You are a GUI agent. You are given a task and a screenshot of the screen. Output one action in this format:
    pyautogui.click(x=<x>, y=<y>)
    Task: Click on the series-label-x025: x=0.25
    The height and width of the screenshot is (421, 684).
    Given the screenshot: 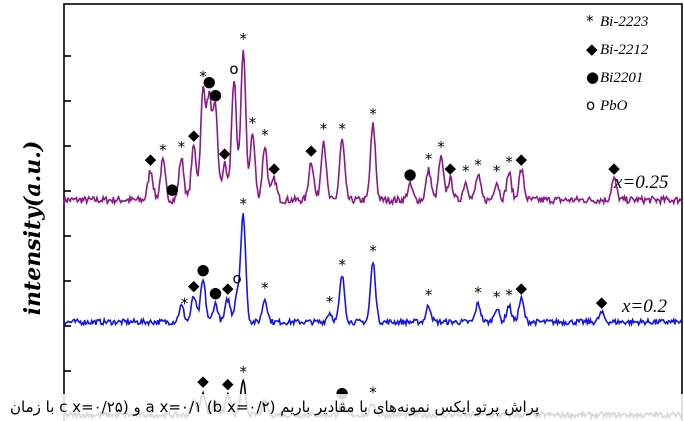 What is the action you would take?
    pyautogui.click(x=641, y=182)
    